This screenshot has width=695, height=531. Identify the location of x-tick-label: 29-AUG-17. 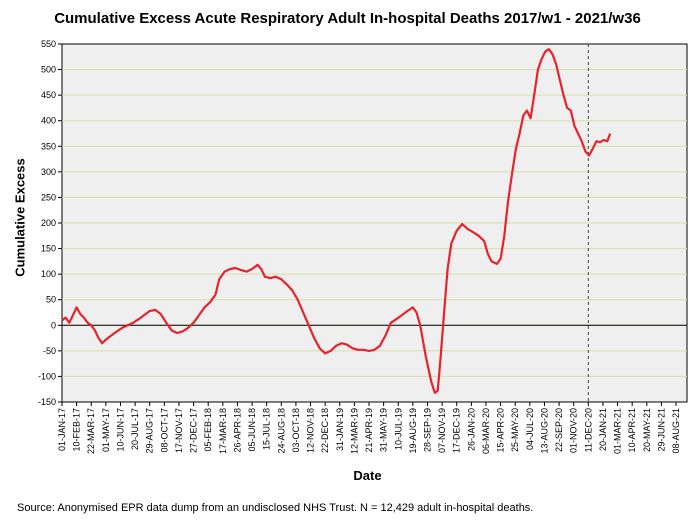
(150, 431).